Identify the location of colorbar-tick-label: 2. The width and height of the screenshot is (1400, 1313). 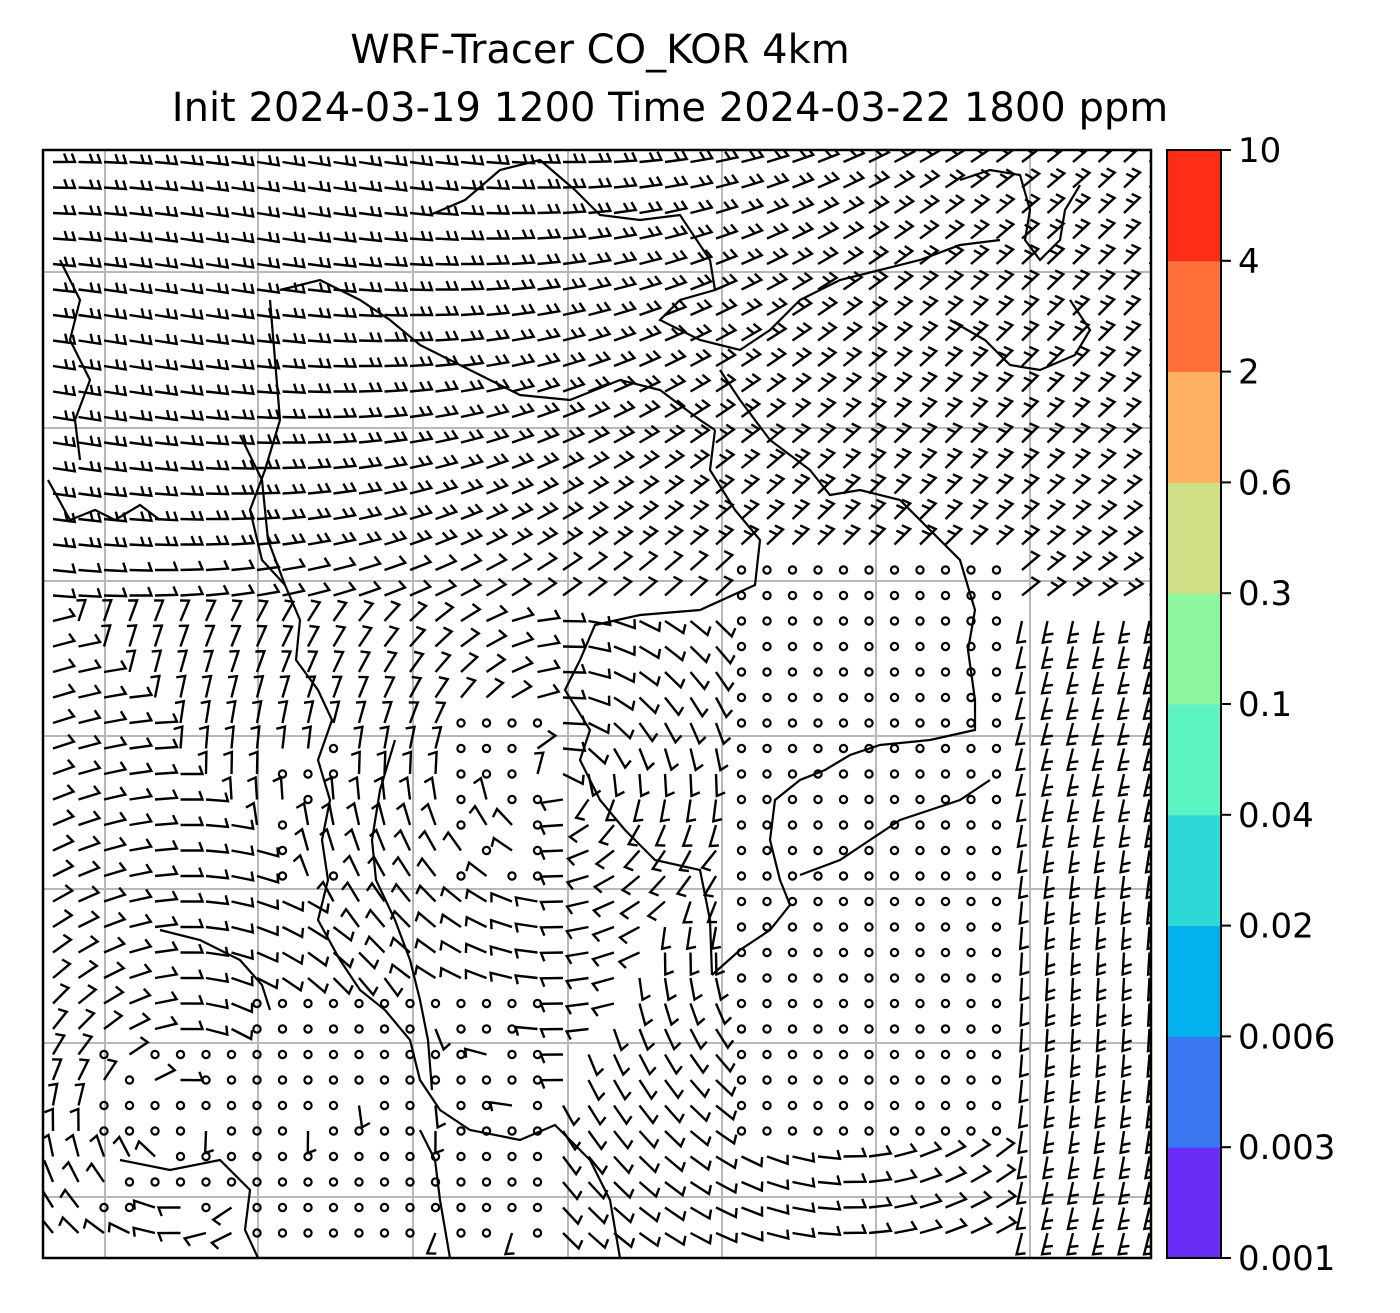
(1249, 373).